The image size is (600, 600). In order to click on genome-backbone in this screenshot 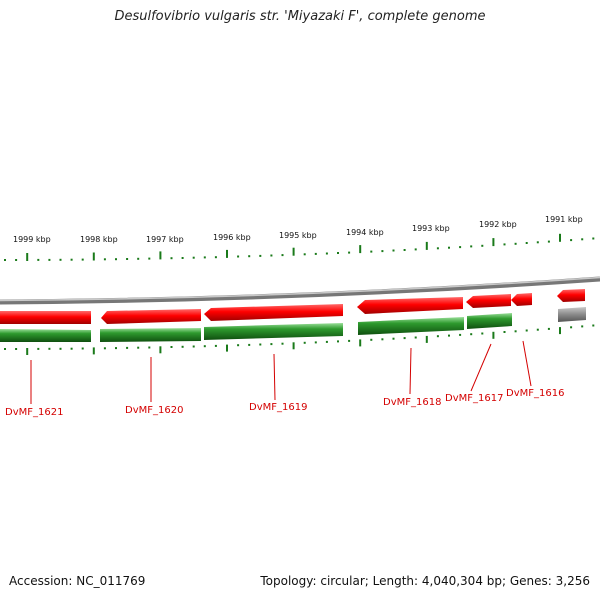, I will do `click(300, 290)`.